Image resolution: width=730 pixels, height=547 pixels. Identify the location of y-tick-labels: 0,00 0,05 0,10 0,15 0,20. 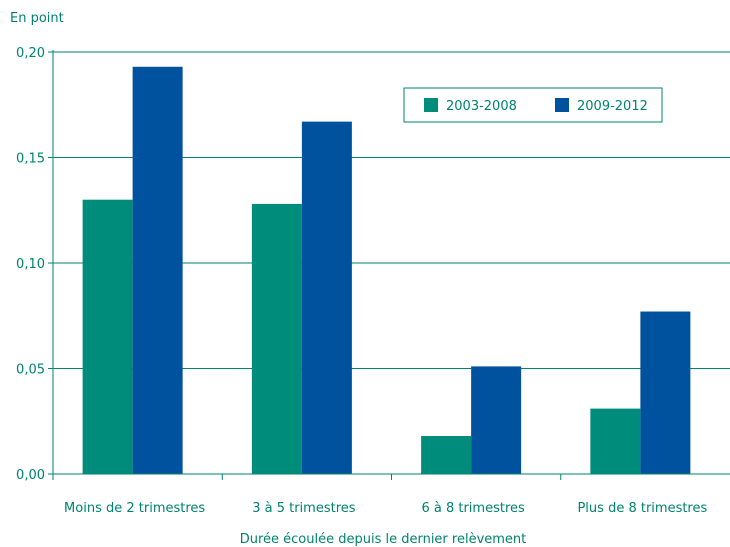
(30, 264).